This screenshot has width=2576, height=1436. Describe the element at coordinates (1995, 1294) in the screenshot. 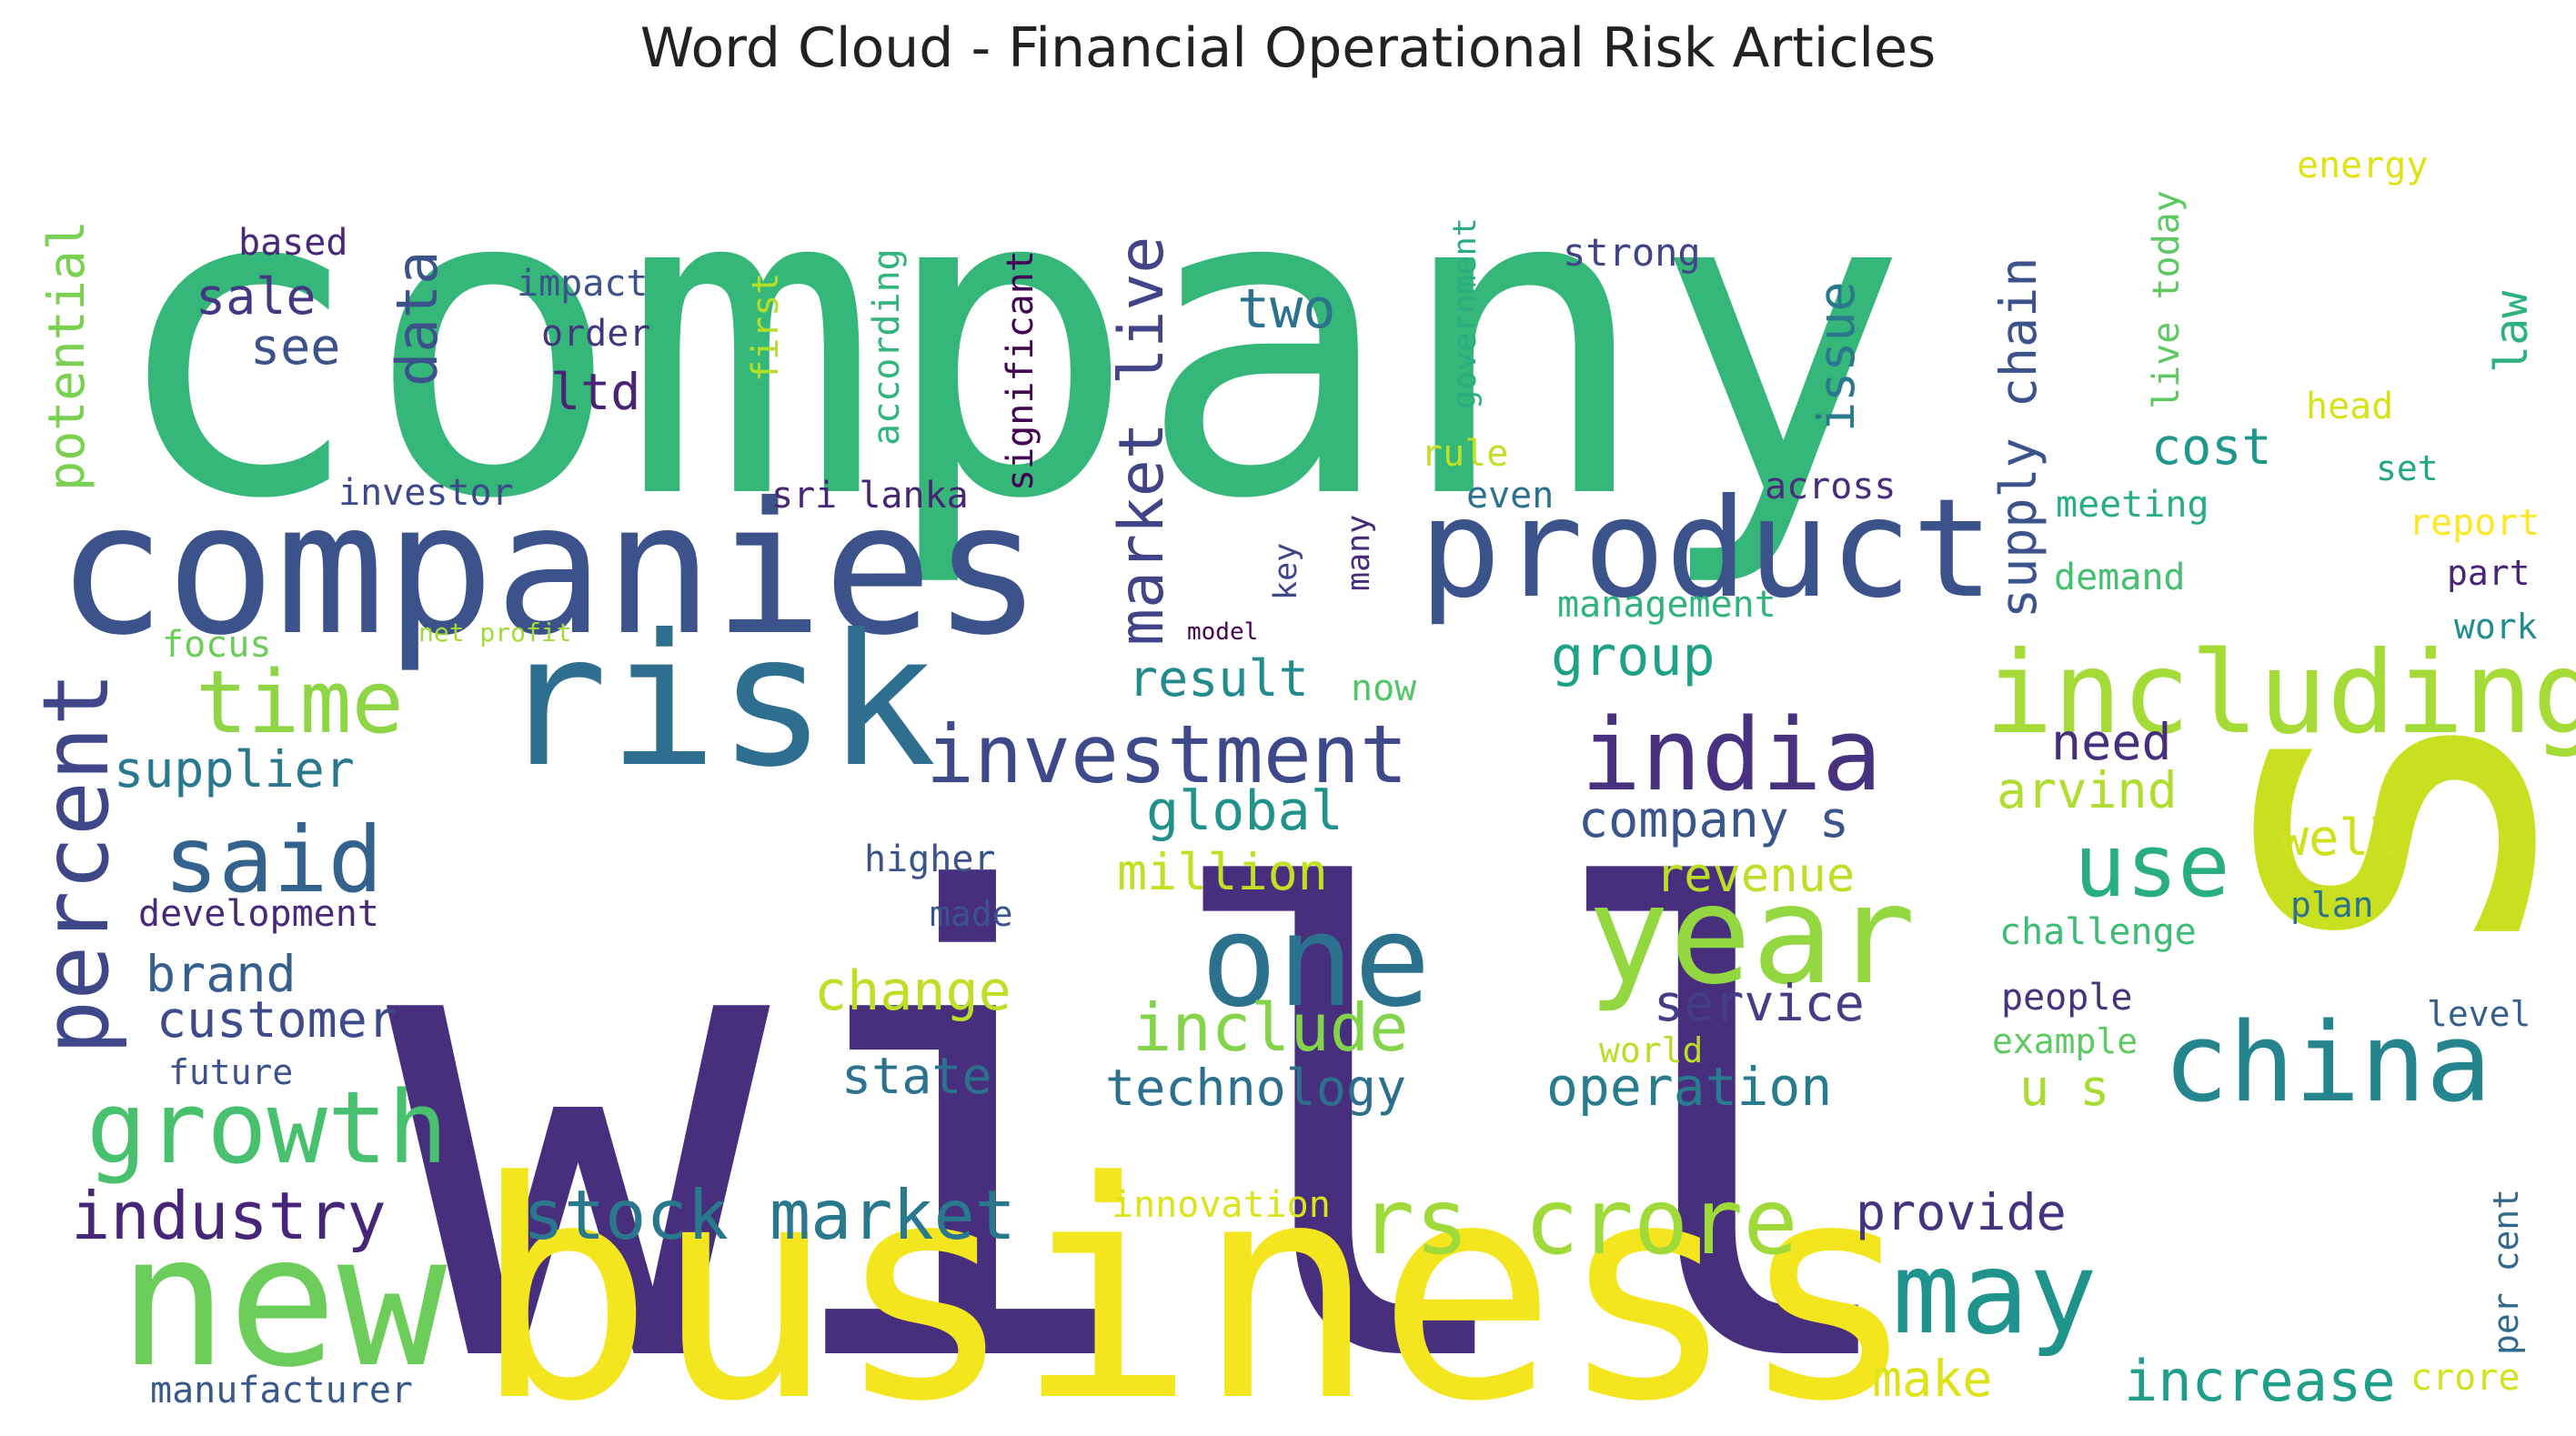

I see `word-may: may` at that location.